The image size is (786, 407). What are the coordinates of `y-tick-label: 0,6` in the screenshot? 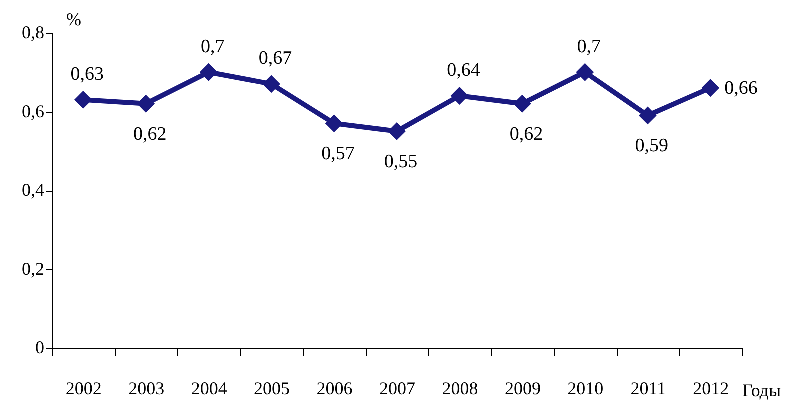 It's located at (33, 111).